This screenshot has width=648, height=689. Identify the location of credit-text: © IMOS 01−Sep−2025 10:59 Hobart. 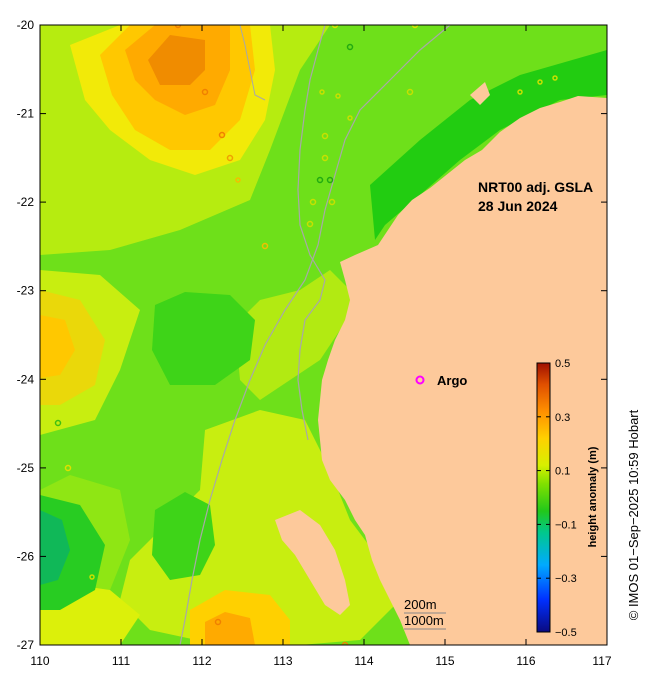
(633, 514).